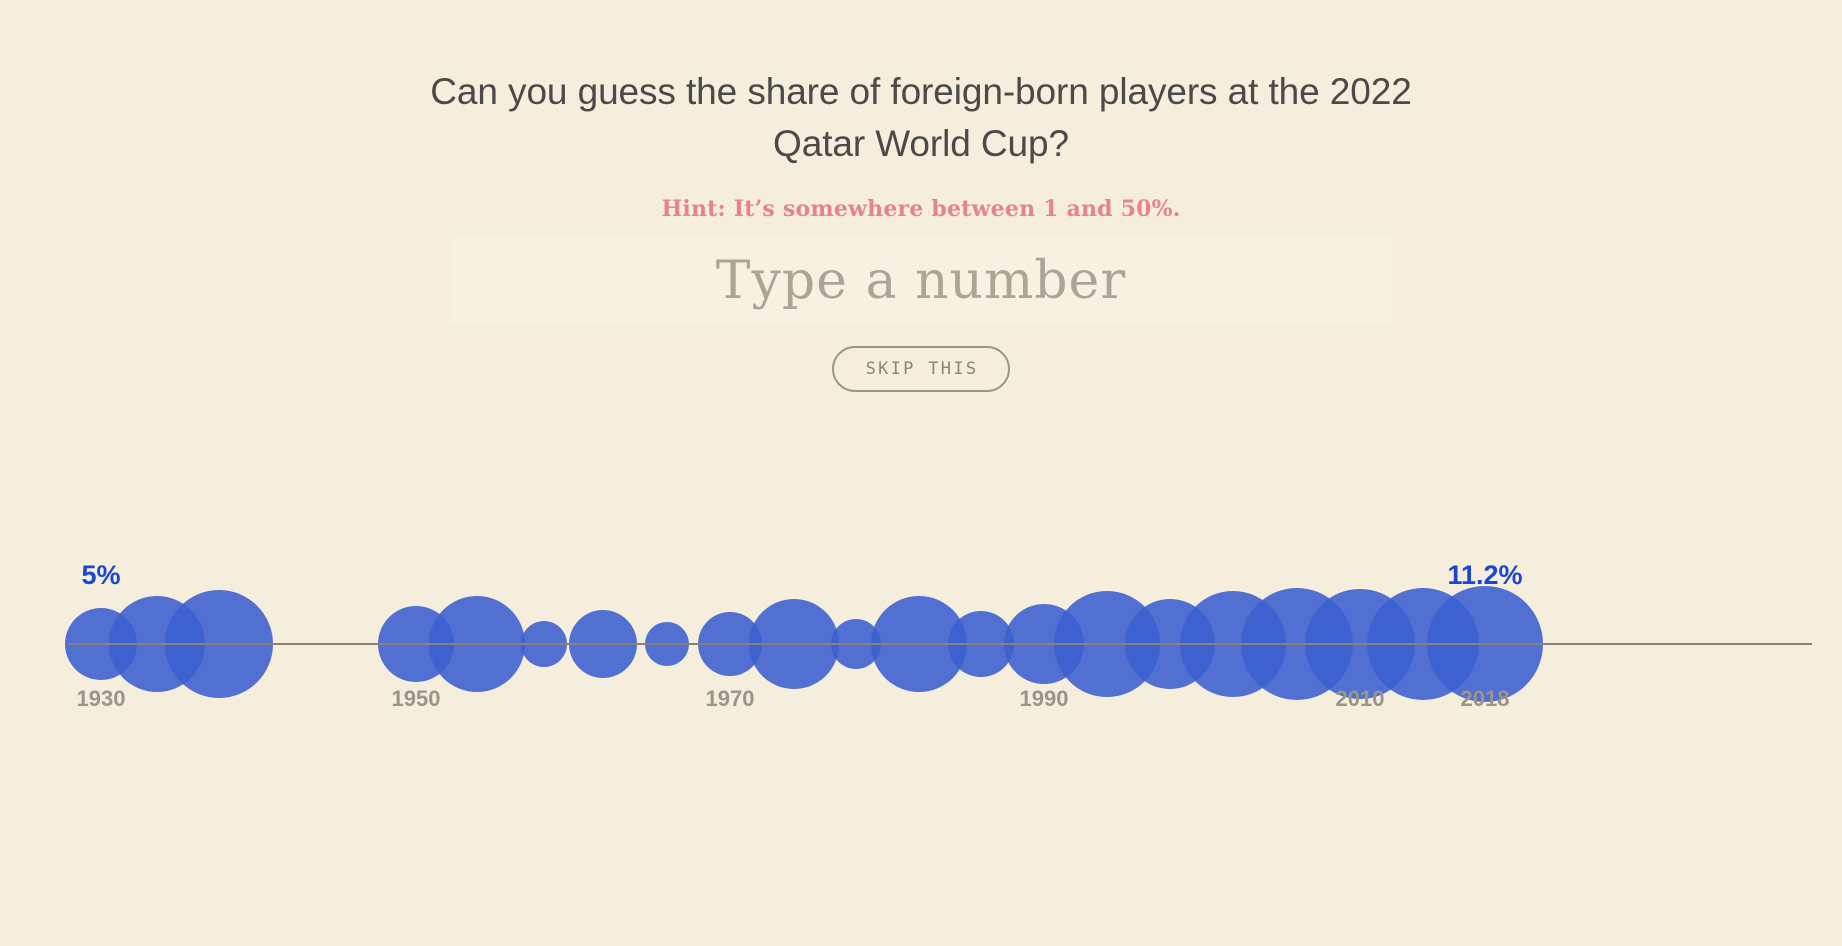 The width and height of the screenshot is (1842, 946). I want to click on axis-tick-label: 1950, so click(416, 698).